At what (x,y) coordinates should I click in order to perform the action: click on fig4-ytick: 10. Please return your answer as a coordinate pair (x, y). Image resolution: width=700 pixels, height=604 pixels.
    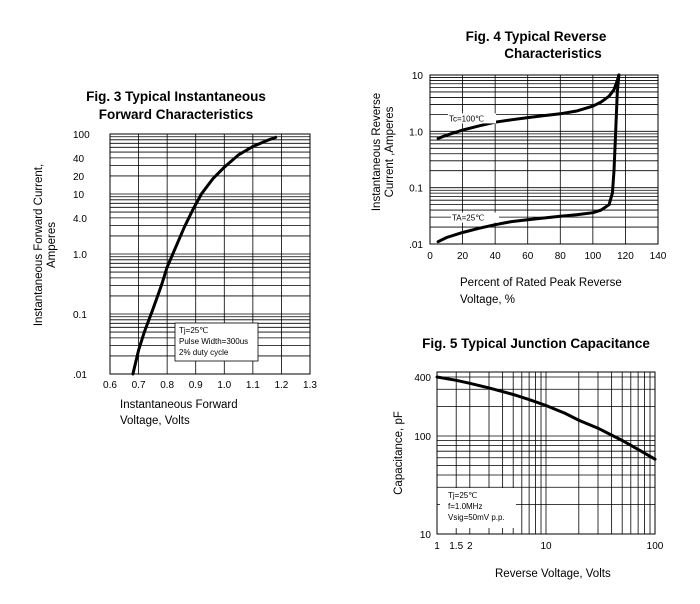
    Looking at the image, I should click on (418, 76).